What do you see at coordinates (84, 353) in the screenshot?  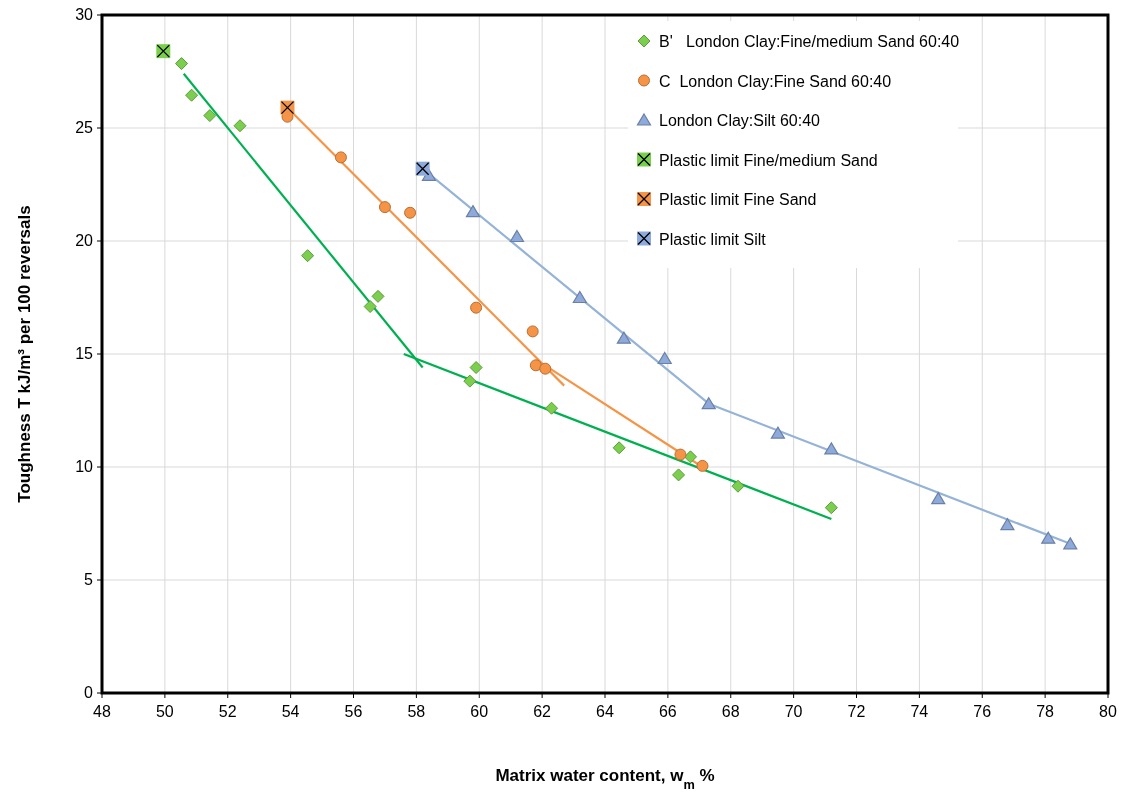 I see `y-tick-label: 15` at bounding box center [84, 353].